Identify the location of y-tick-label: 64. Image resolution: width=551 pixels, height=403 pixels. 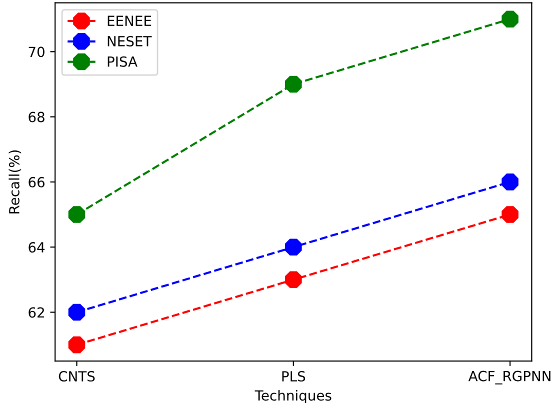
(36, 247).